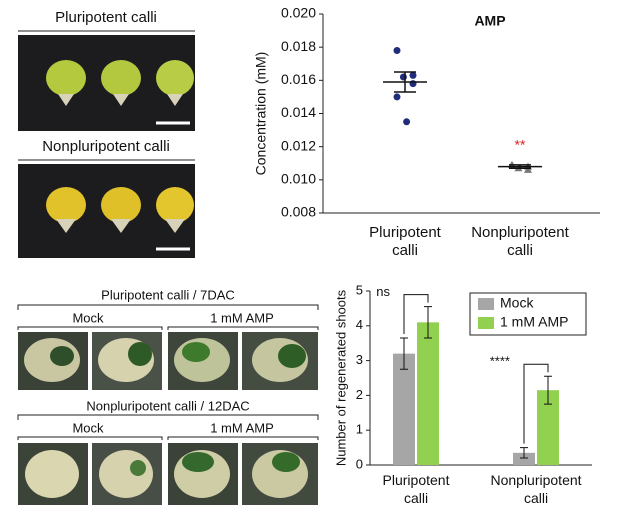 Image resolution: width=626 pixels, height=520 pixels. What do you see at coordinates (359, 394) in the screenshot?
I see `y-tick-label: 2` at bounding box center [359, 394].